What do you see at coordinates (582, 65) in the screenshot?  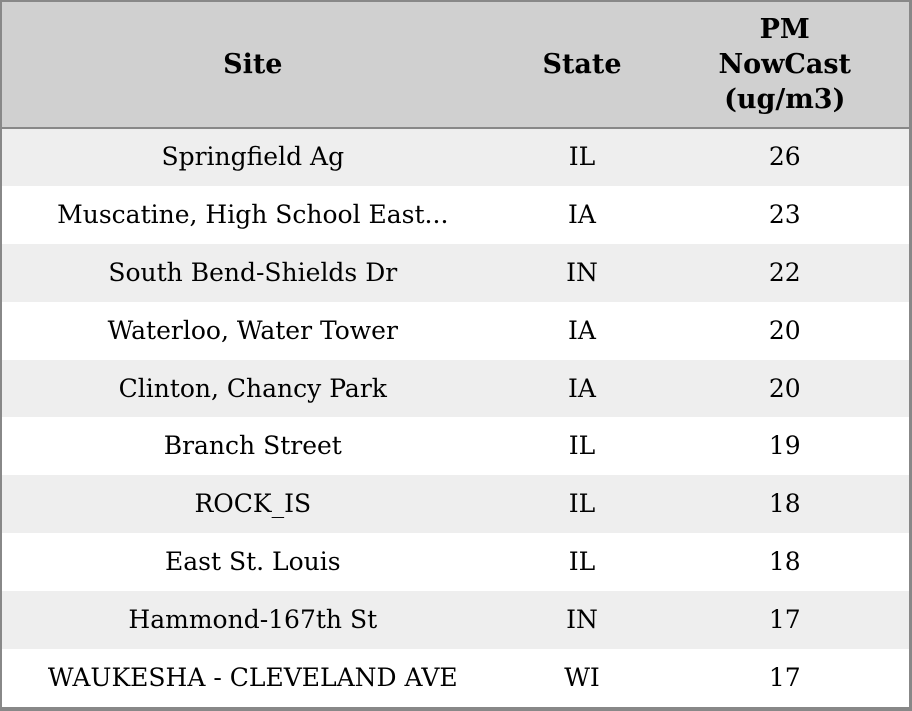 I see `column-header-state: State` at bounding box center [582, 65].